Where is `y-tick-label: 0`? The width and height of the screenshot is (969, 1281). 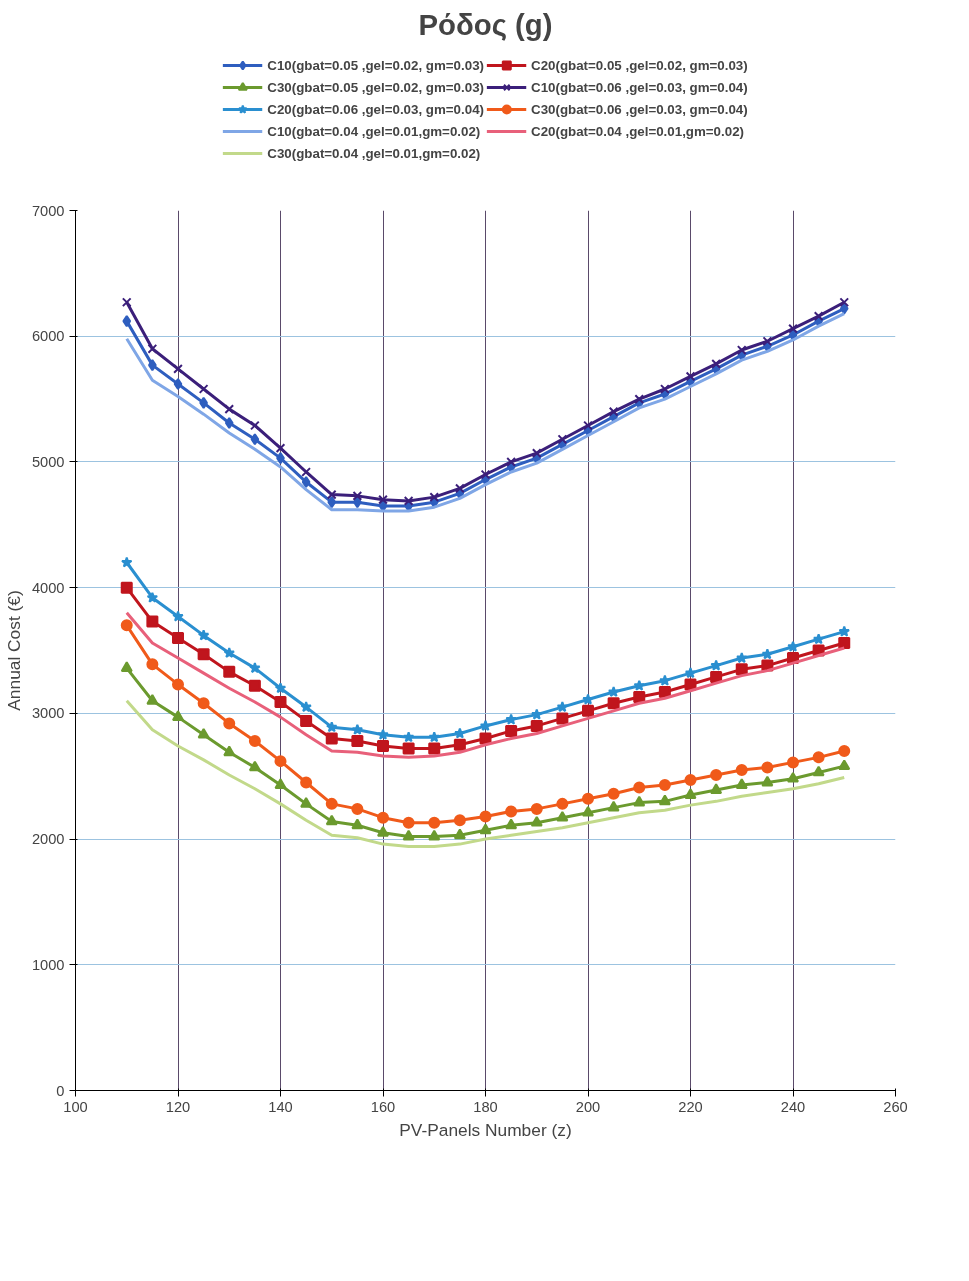
y-tick-label: 0 is located at coordinates (60, 1090).